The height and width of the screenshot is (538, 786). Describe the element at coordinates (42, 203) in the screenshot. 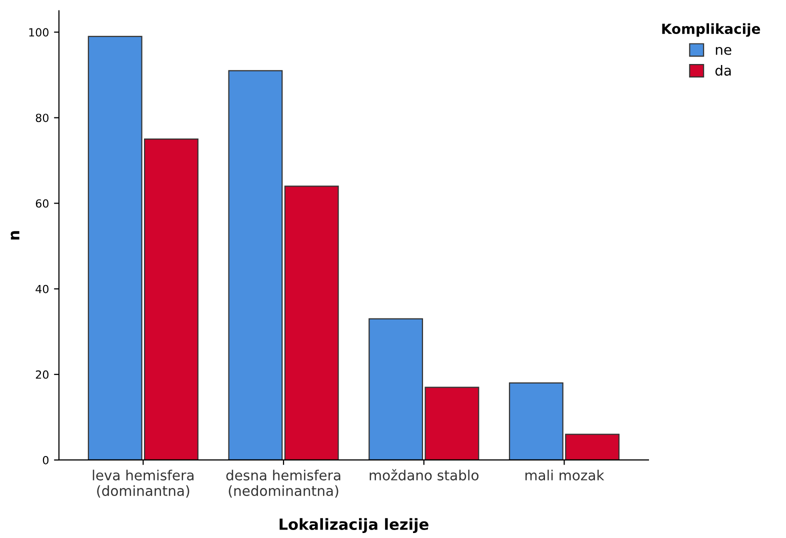

I see `y-tick-label: 60` at that location.